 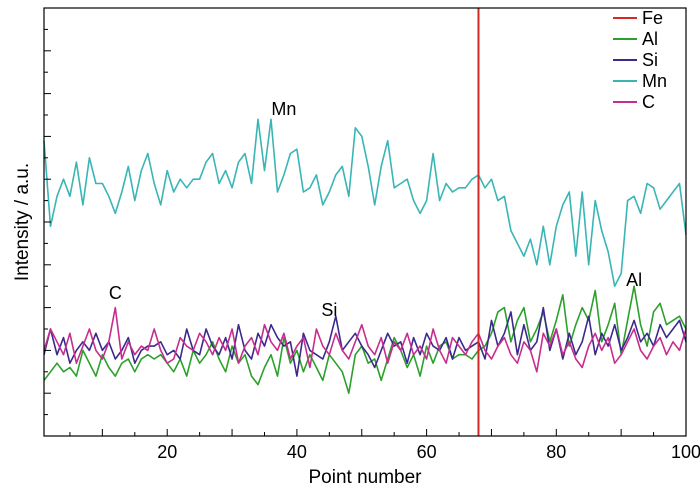 What do you see at coordinates (650, 39) in the screenshot?
I see `legend-label-al: Al` at bounding box center [650, 39].